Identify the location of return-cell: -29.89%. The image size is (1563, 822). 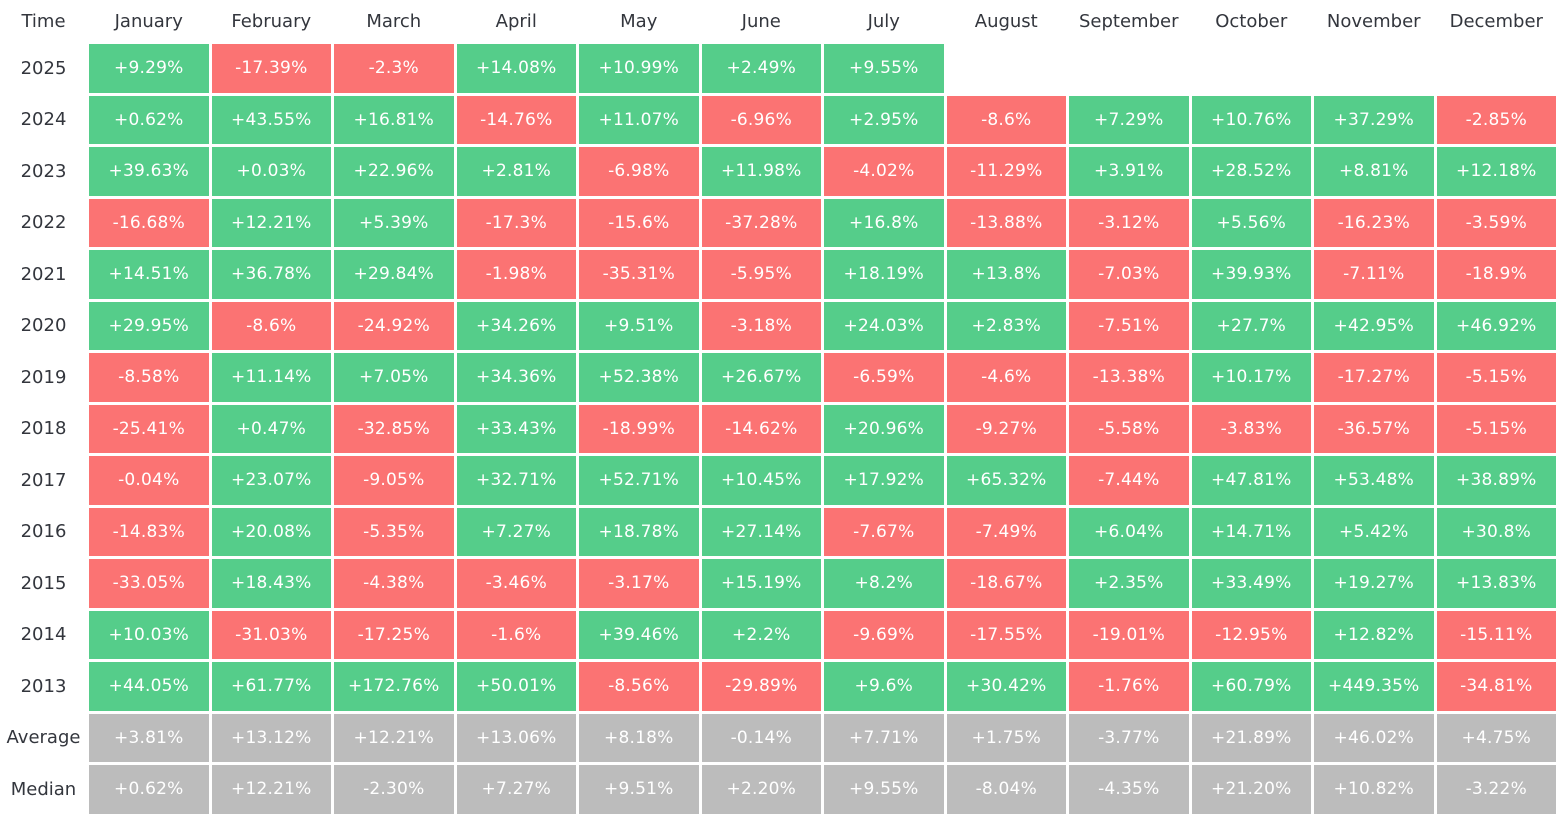
(761, 686).